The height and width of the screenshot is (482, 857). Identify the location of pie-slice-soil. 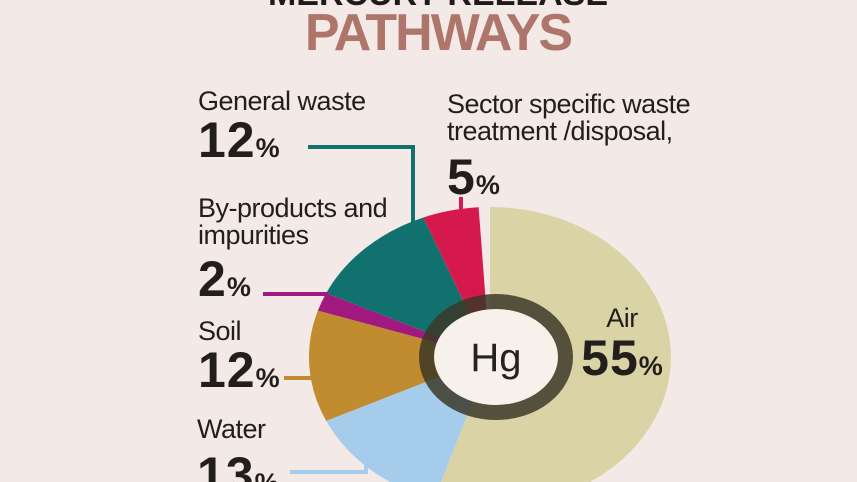
(399, 365).